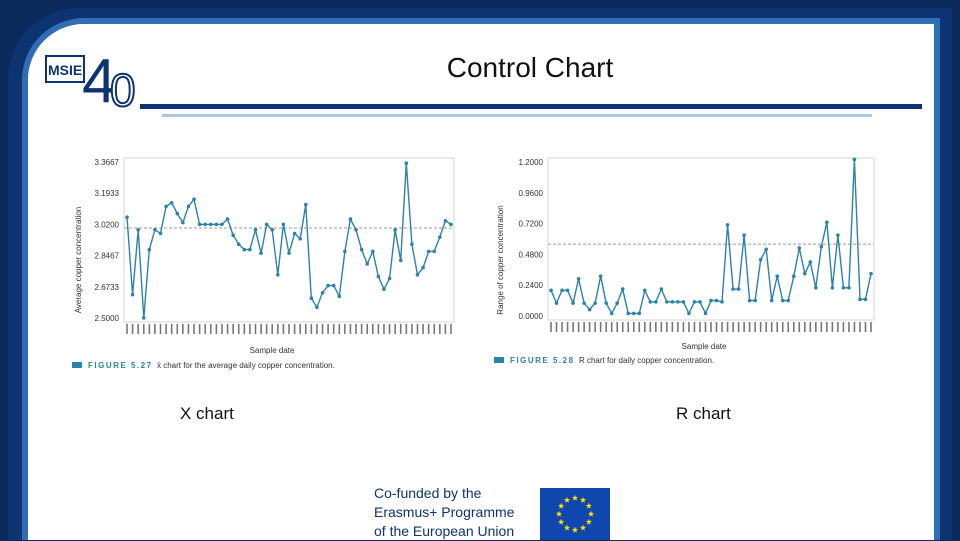  Describe the element at coordinates (107, 193) in the screenshot. I see `y-tick-label: 3.1933` at that location.